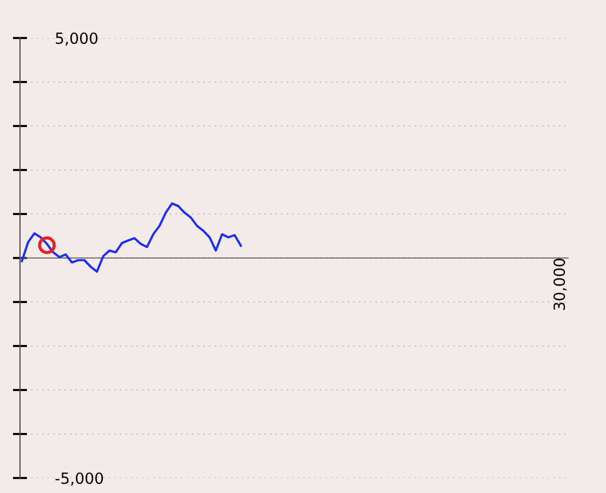 The image size is (606, 493). I want to click on y-tick-label: -5,000, so click(79, 479).